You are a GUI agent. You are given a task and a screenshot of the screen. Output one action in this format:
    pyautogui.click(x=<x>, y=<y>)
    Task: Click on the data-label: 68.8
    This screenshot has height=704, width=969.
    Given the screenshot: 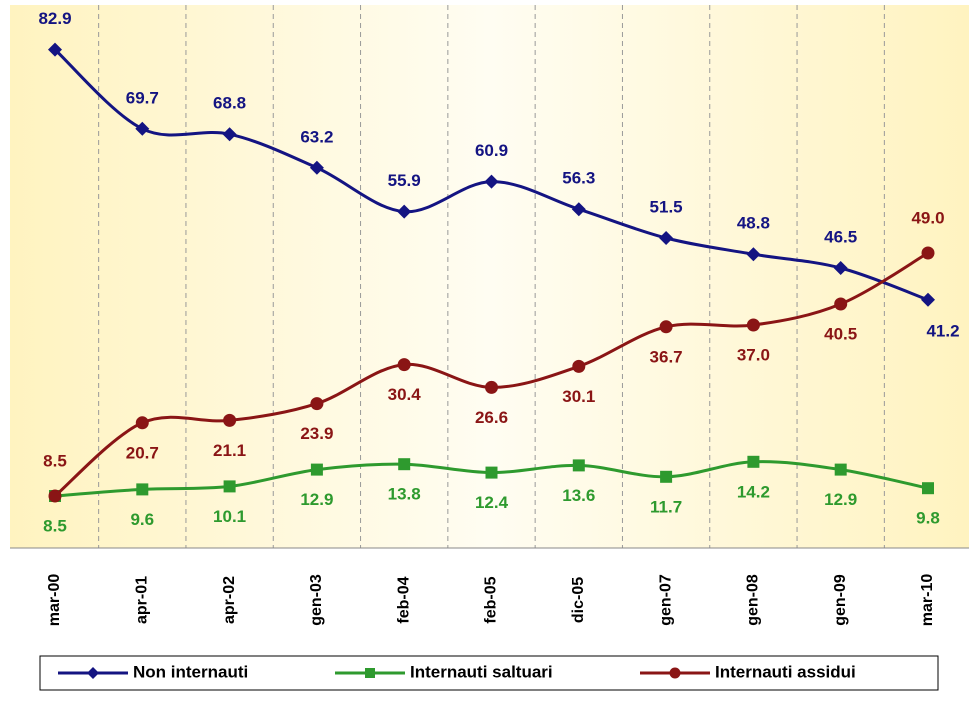 What is the action you would take?
    pyautogui.click(x=229, y=103)
    